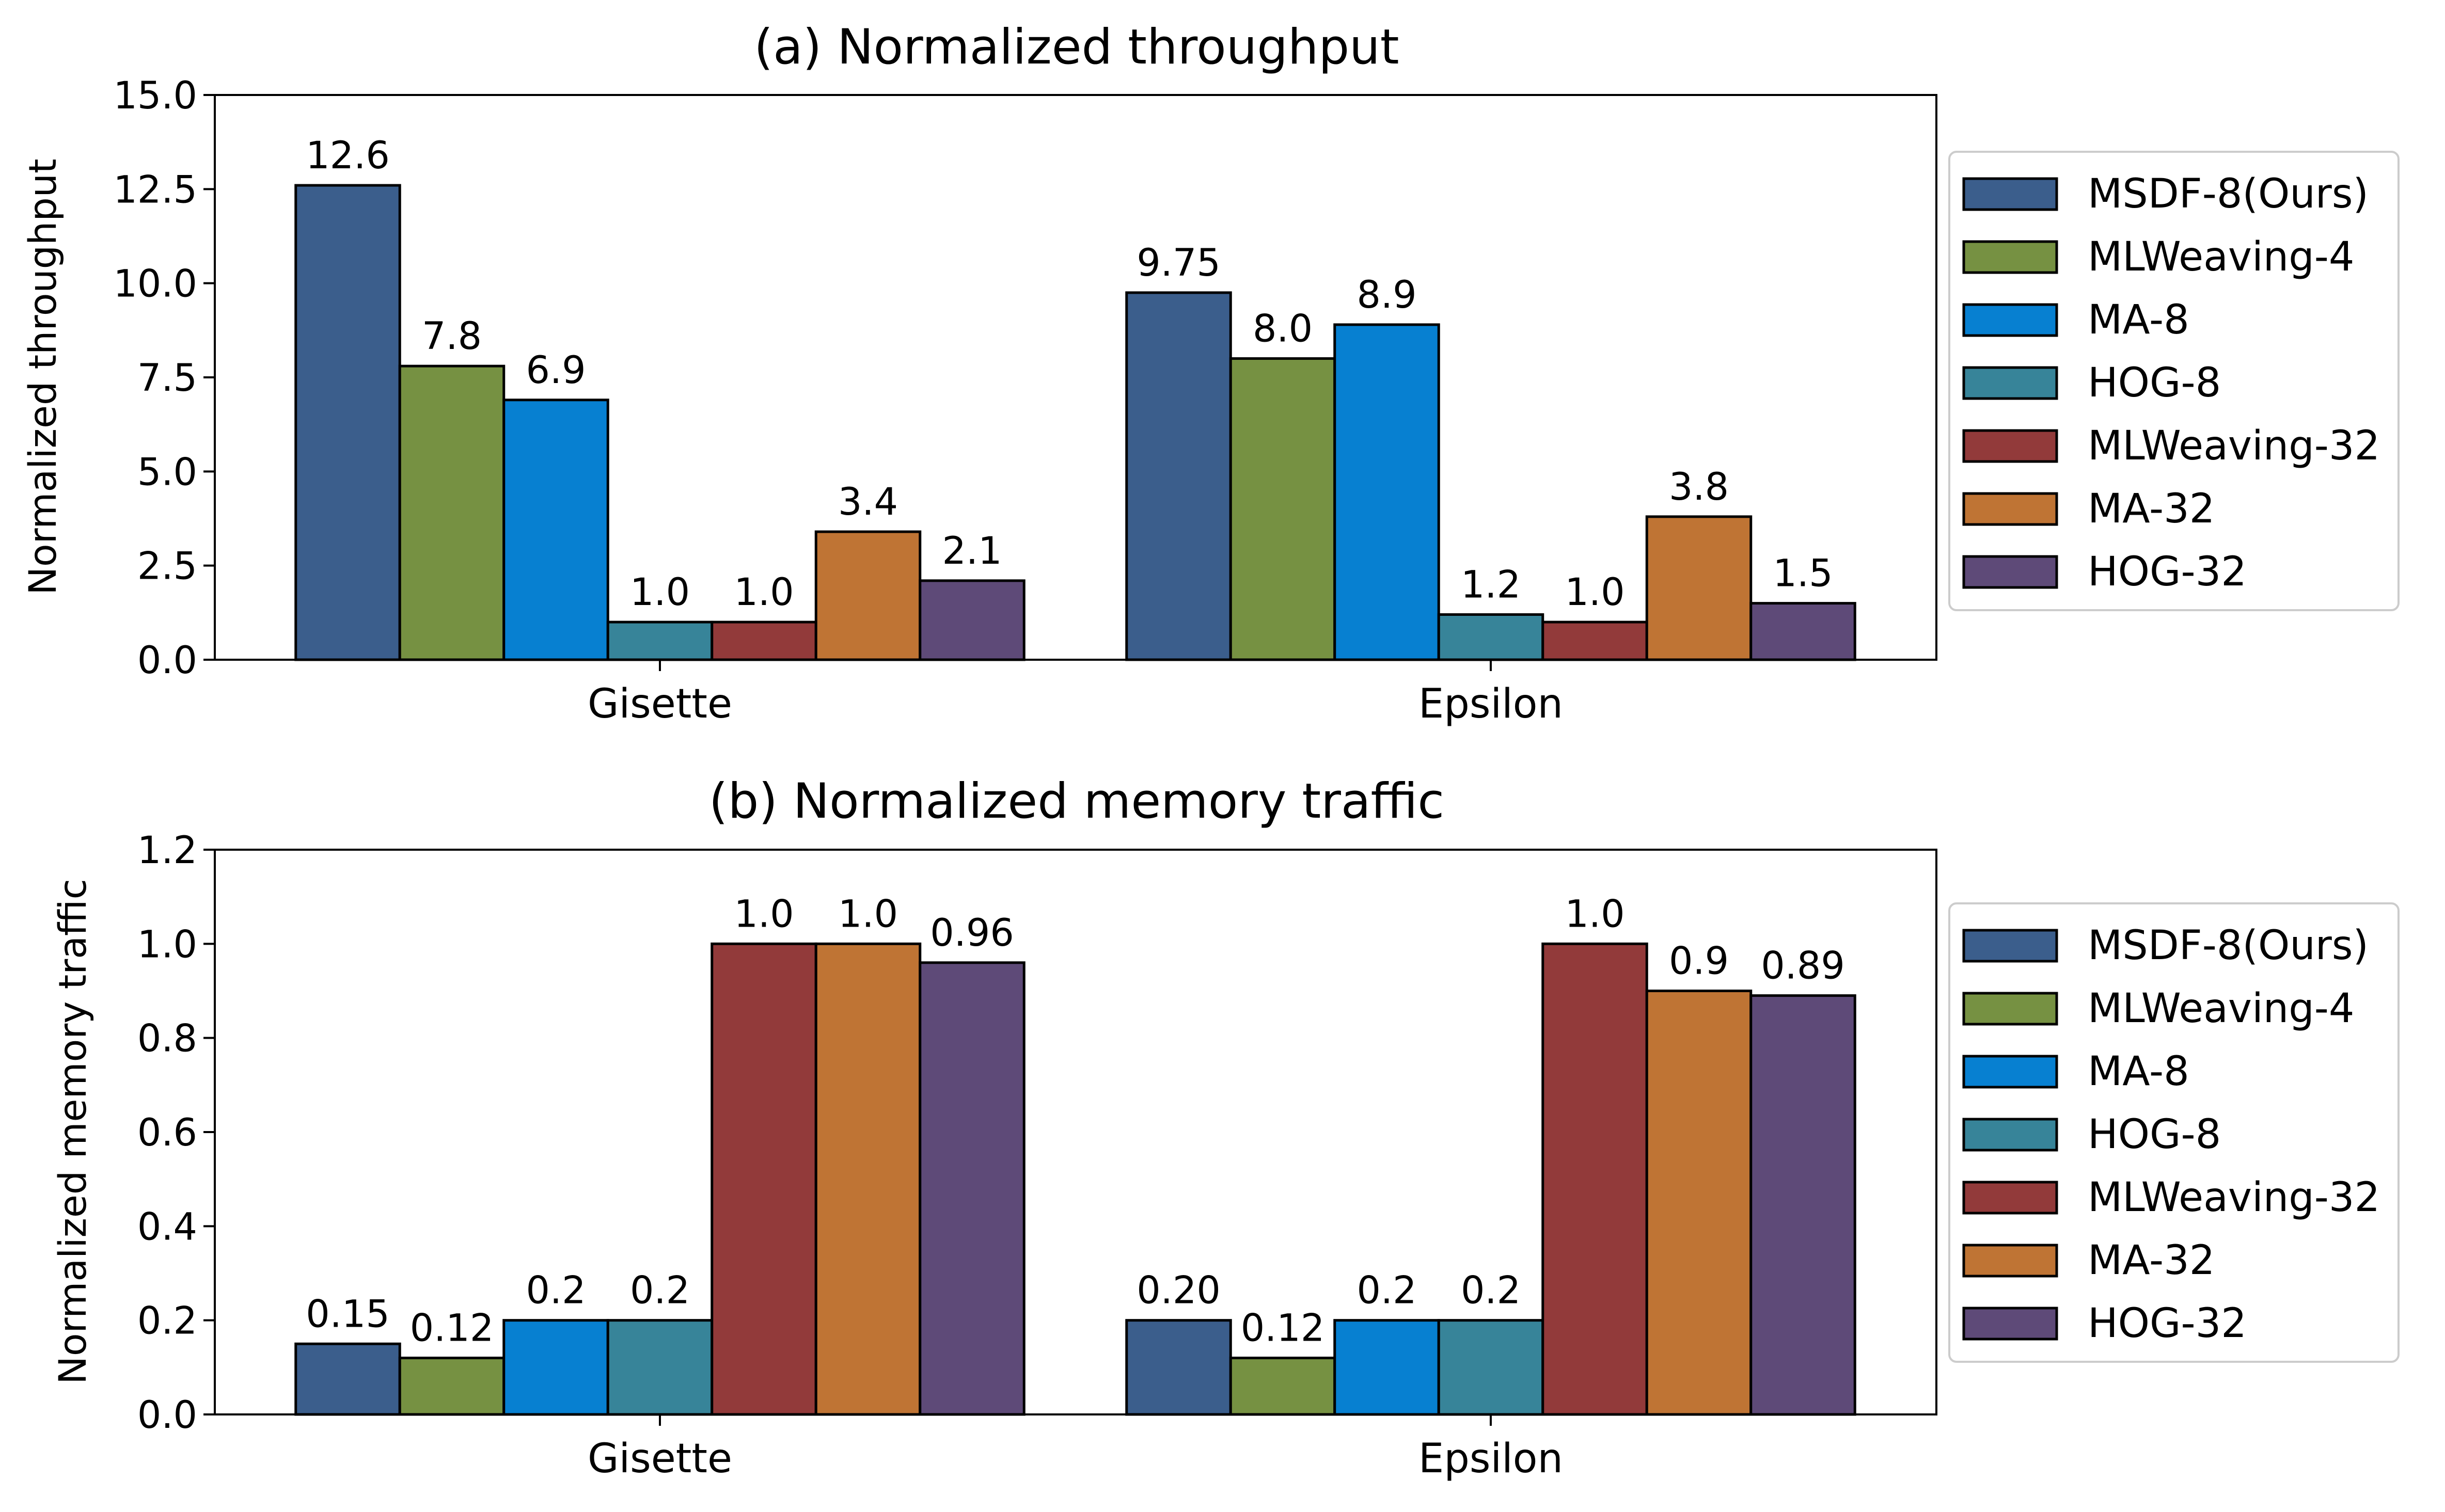 The height and width of the screenshot is (1512, 2445). I want to click on data-label: 1.2, so click(1491, 585).